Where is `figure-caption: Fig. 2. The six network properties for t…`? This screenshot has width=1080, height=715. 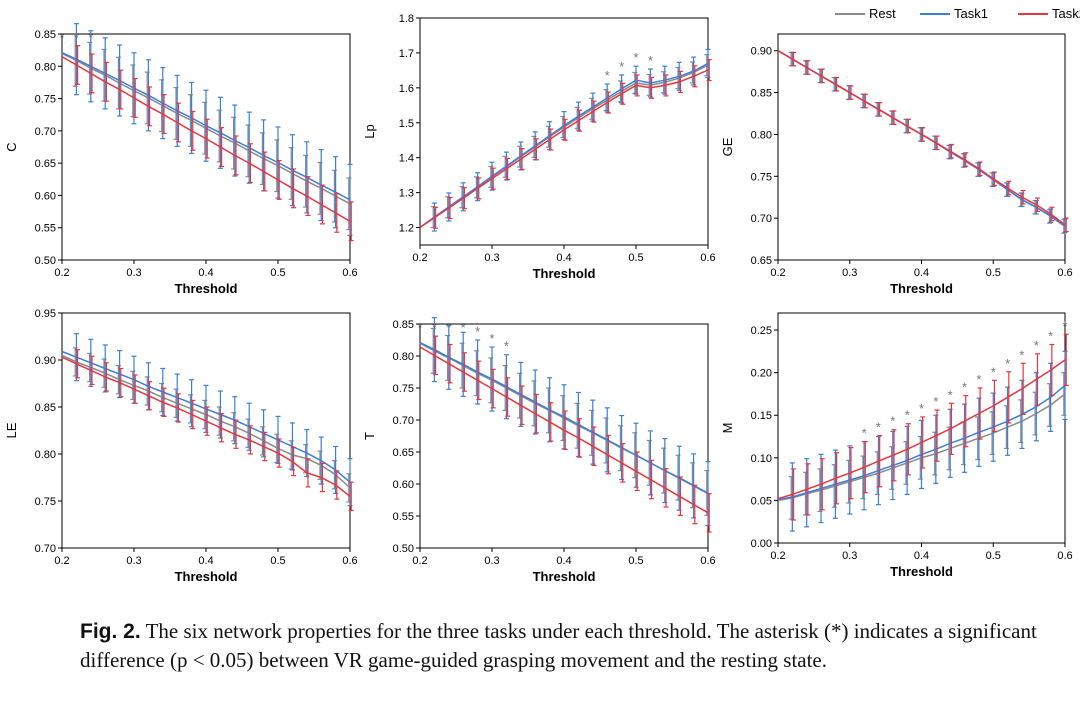
figure-caption: Fig. 2. The six network properties for t… is located at coordinates (560, 646).